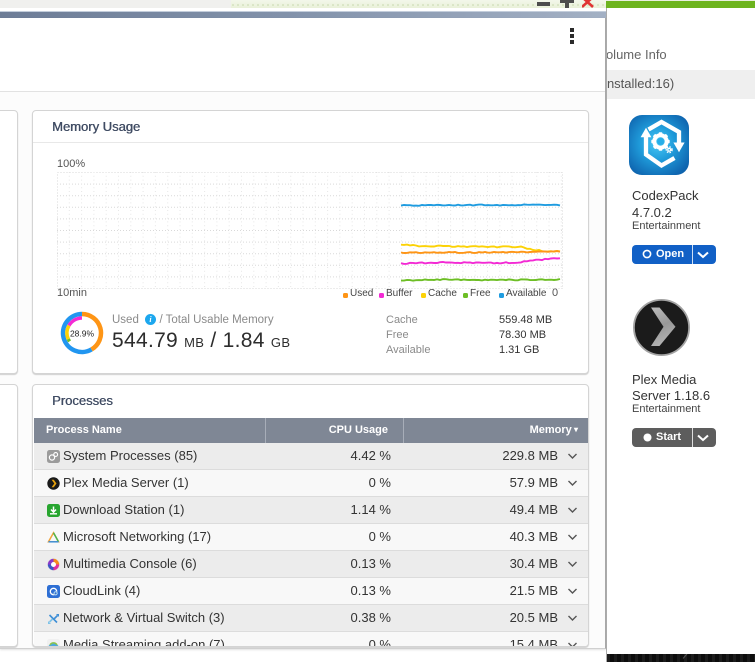 The width and height of the screenshot is (755, 662). Describe the element at coordinates (82, 334) in the screenshot. I see `svg-text: 28.9%` at that location.